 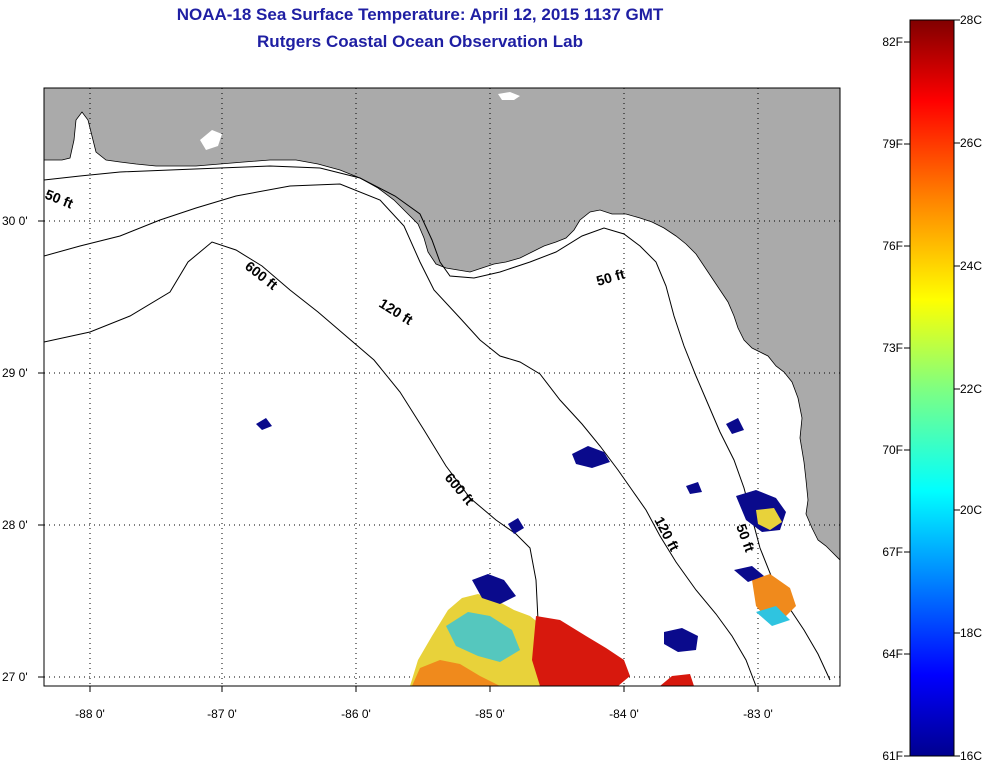 I want to click on sst-patch-orange, so click(x=456, y=673).